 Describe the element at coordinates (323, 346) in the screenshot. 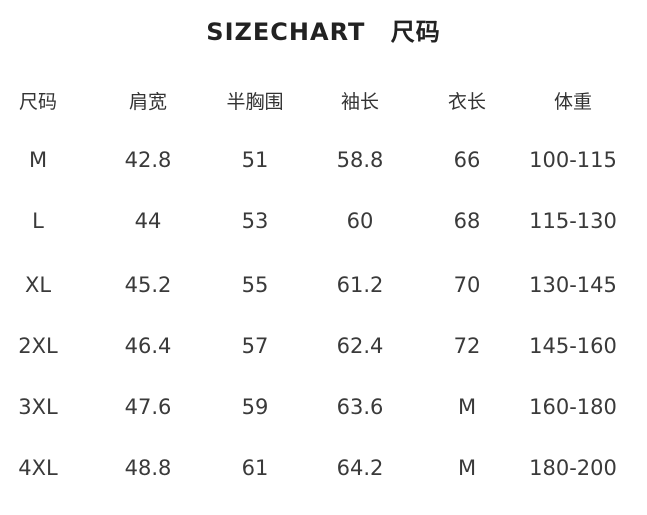

I see `table-row: 2XL 46.4 57 62.4 72 145-160` at that location.